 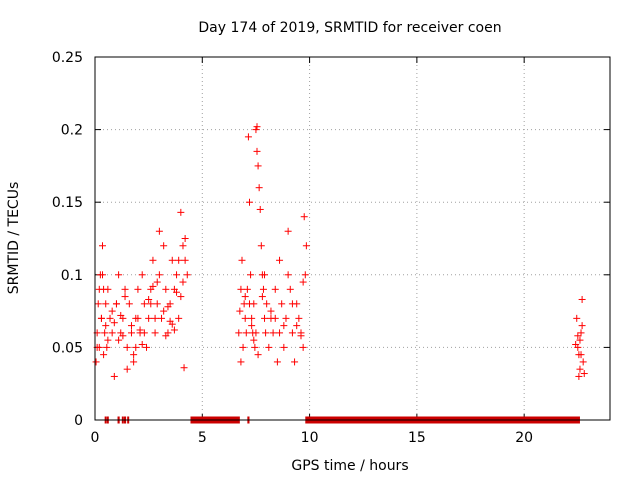 I want to click on x-tick-label: 20, so click(x=524, y=438).